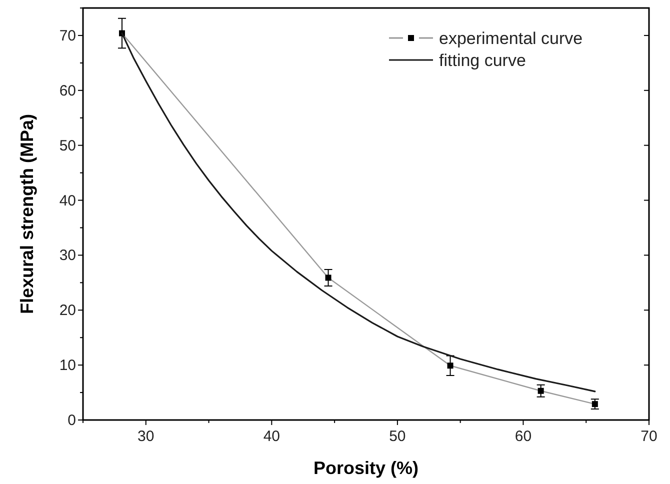 The image size is (670, 484). I want to click on y-tick-label: 20, so click(67, 311).